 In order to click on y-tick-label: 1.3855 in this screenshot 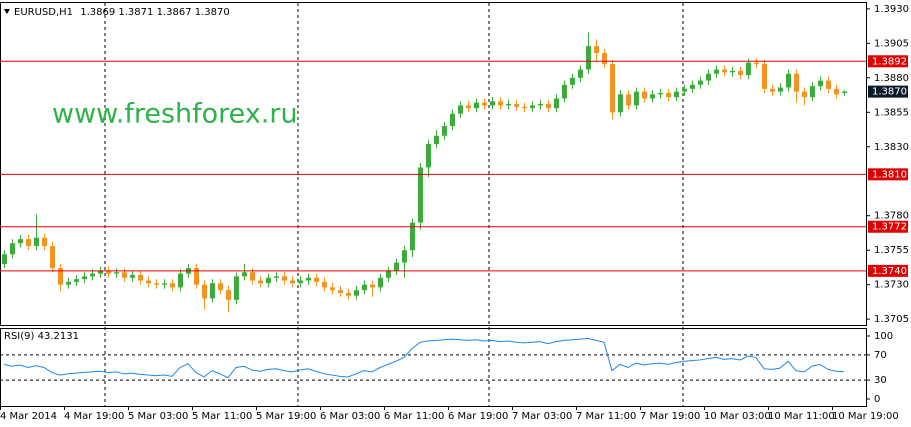, I will do `click(891, 112)`.